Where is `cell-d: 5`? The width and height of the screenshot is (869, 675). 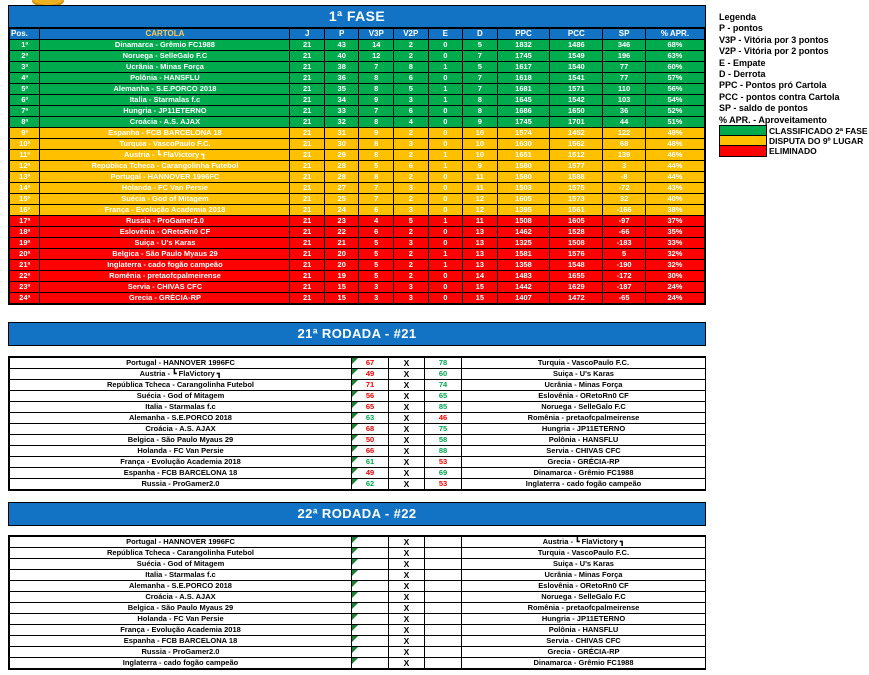
cell-d: 5 is located at coordinates (480, 45).